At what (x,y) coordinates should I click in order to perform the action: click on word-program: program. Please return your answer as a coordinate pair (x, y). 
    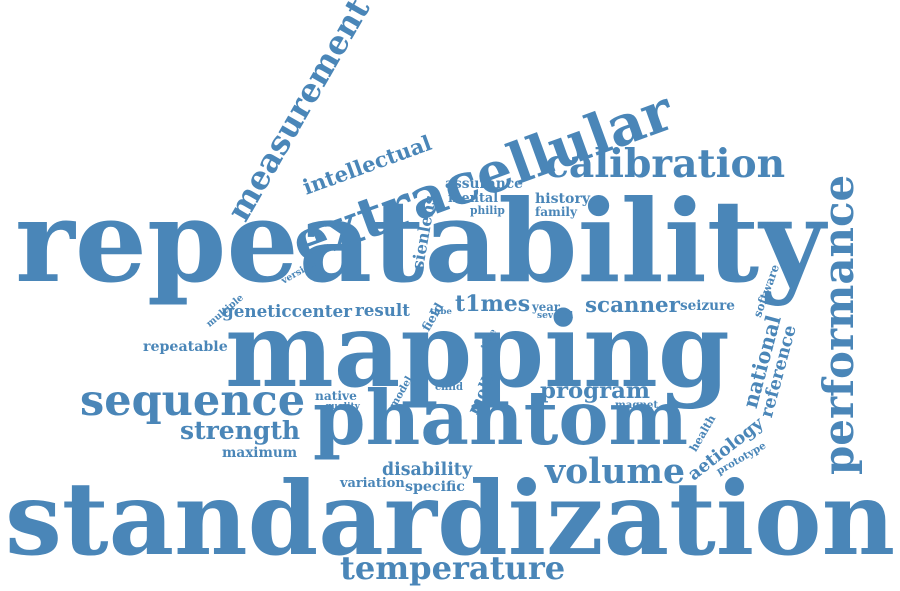
    Looking at the image, I should click on (595, 391).